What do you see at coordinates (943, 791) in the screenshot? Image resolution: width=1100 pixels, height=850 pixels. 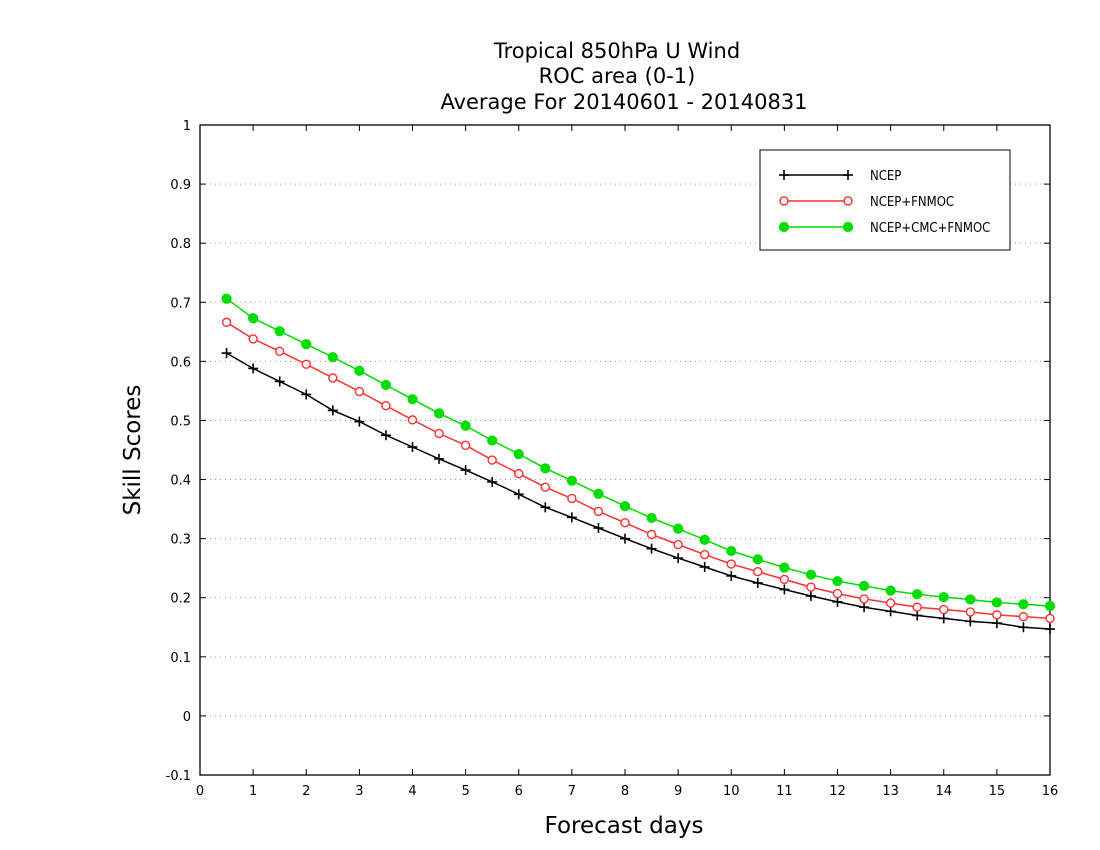 I see `x-tick-label: 14` at bounding box center [943, 791].